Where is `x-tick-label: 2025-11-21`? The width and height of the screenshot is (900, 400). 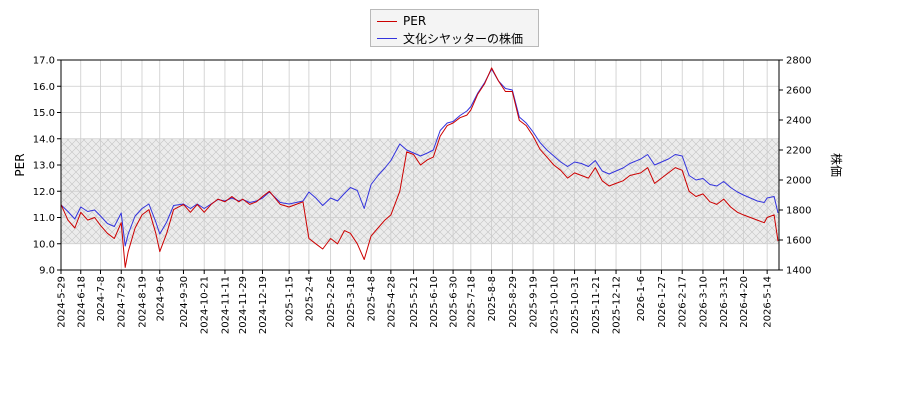
x-tick-label: 2025-11-21 is located at coordinates (596, 305).